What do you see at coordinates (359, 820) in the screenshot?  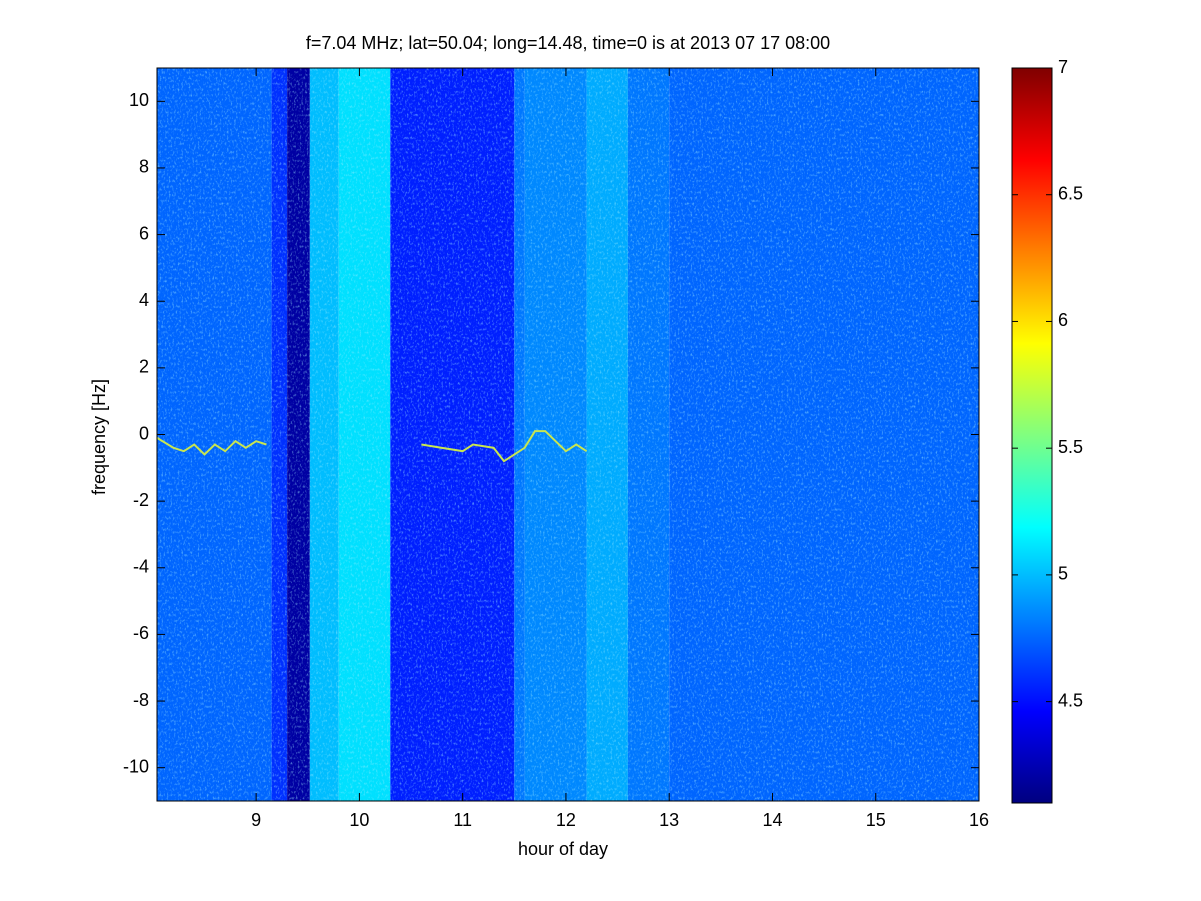 I see `x-tick-label: 10` at bounding box center [359, 820].